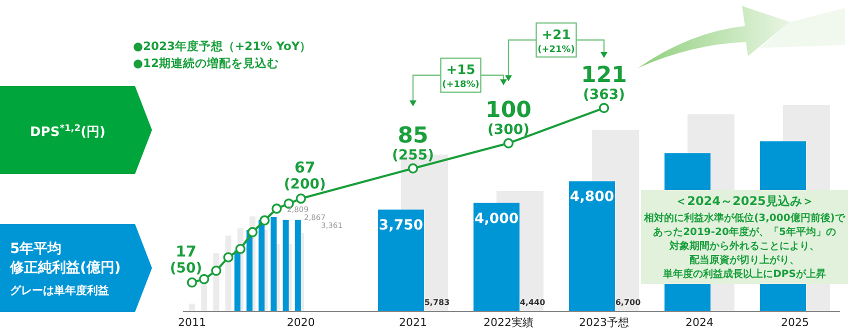  What do you see at coordinates (36, 249) in the screenshot?
I see `annotation: 5年平均` at bounding box center [36, 249].